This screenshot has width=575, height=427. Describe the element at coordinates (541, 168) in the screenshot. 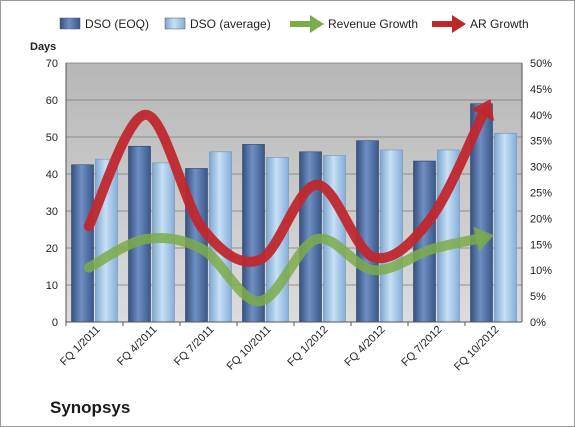

I see `y2-tick-label-6: 30%` at that location.